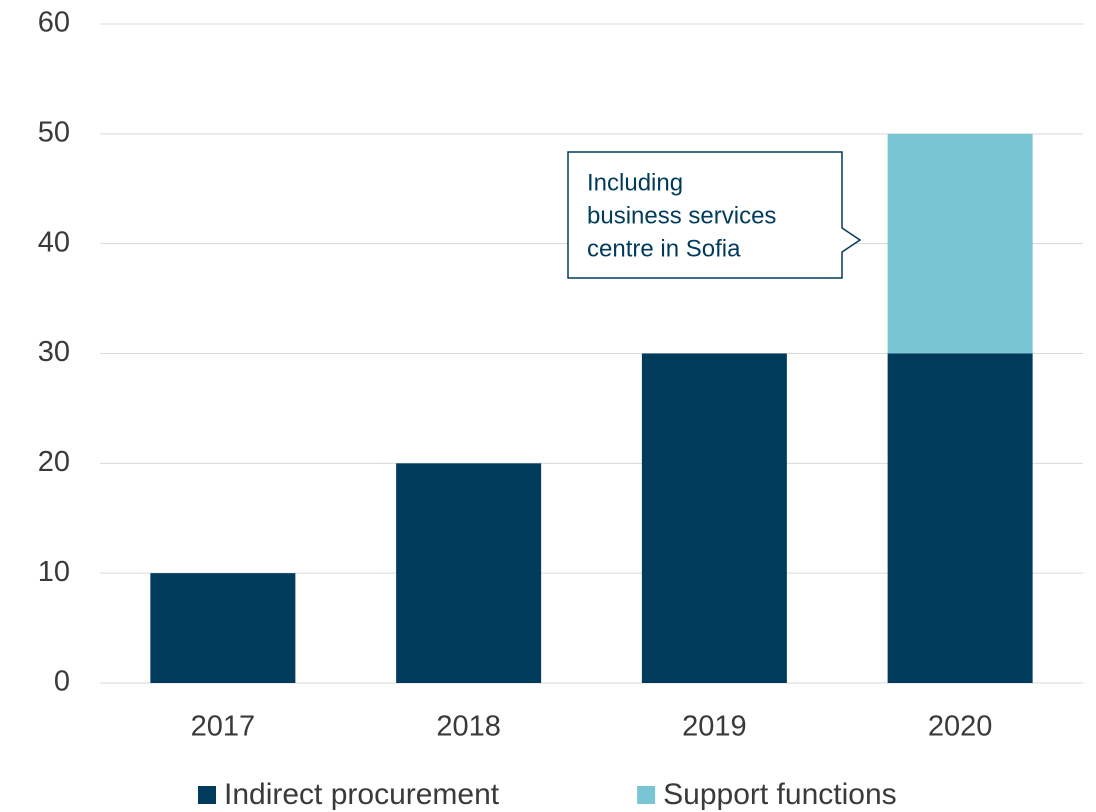  What do you see at coordinates (960, 727) in the screenshot?
I see `x-tick-label: 2020` at bounding box center [960, 727].